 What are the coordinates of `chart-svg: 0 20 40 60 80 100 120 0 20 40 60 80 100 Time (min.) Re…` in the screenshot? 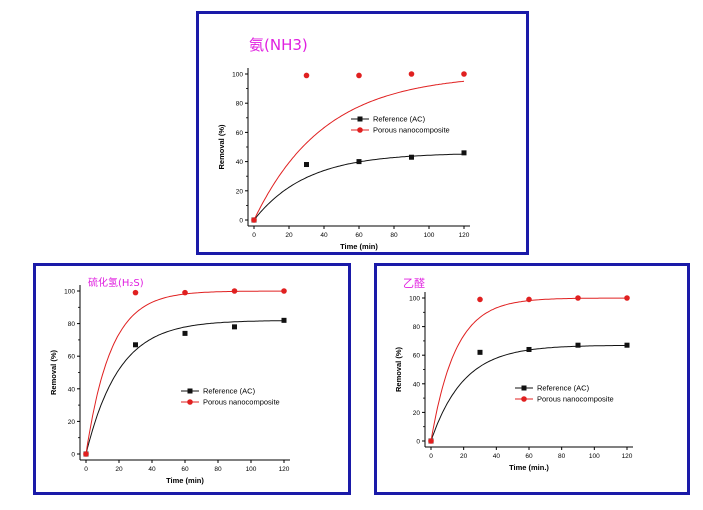 It's located at (513, 382).